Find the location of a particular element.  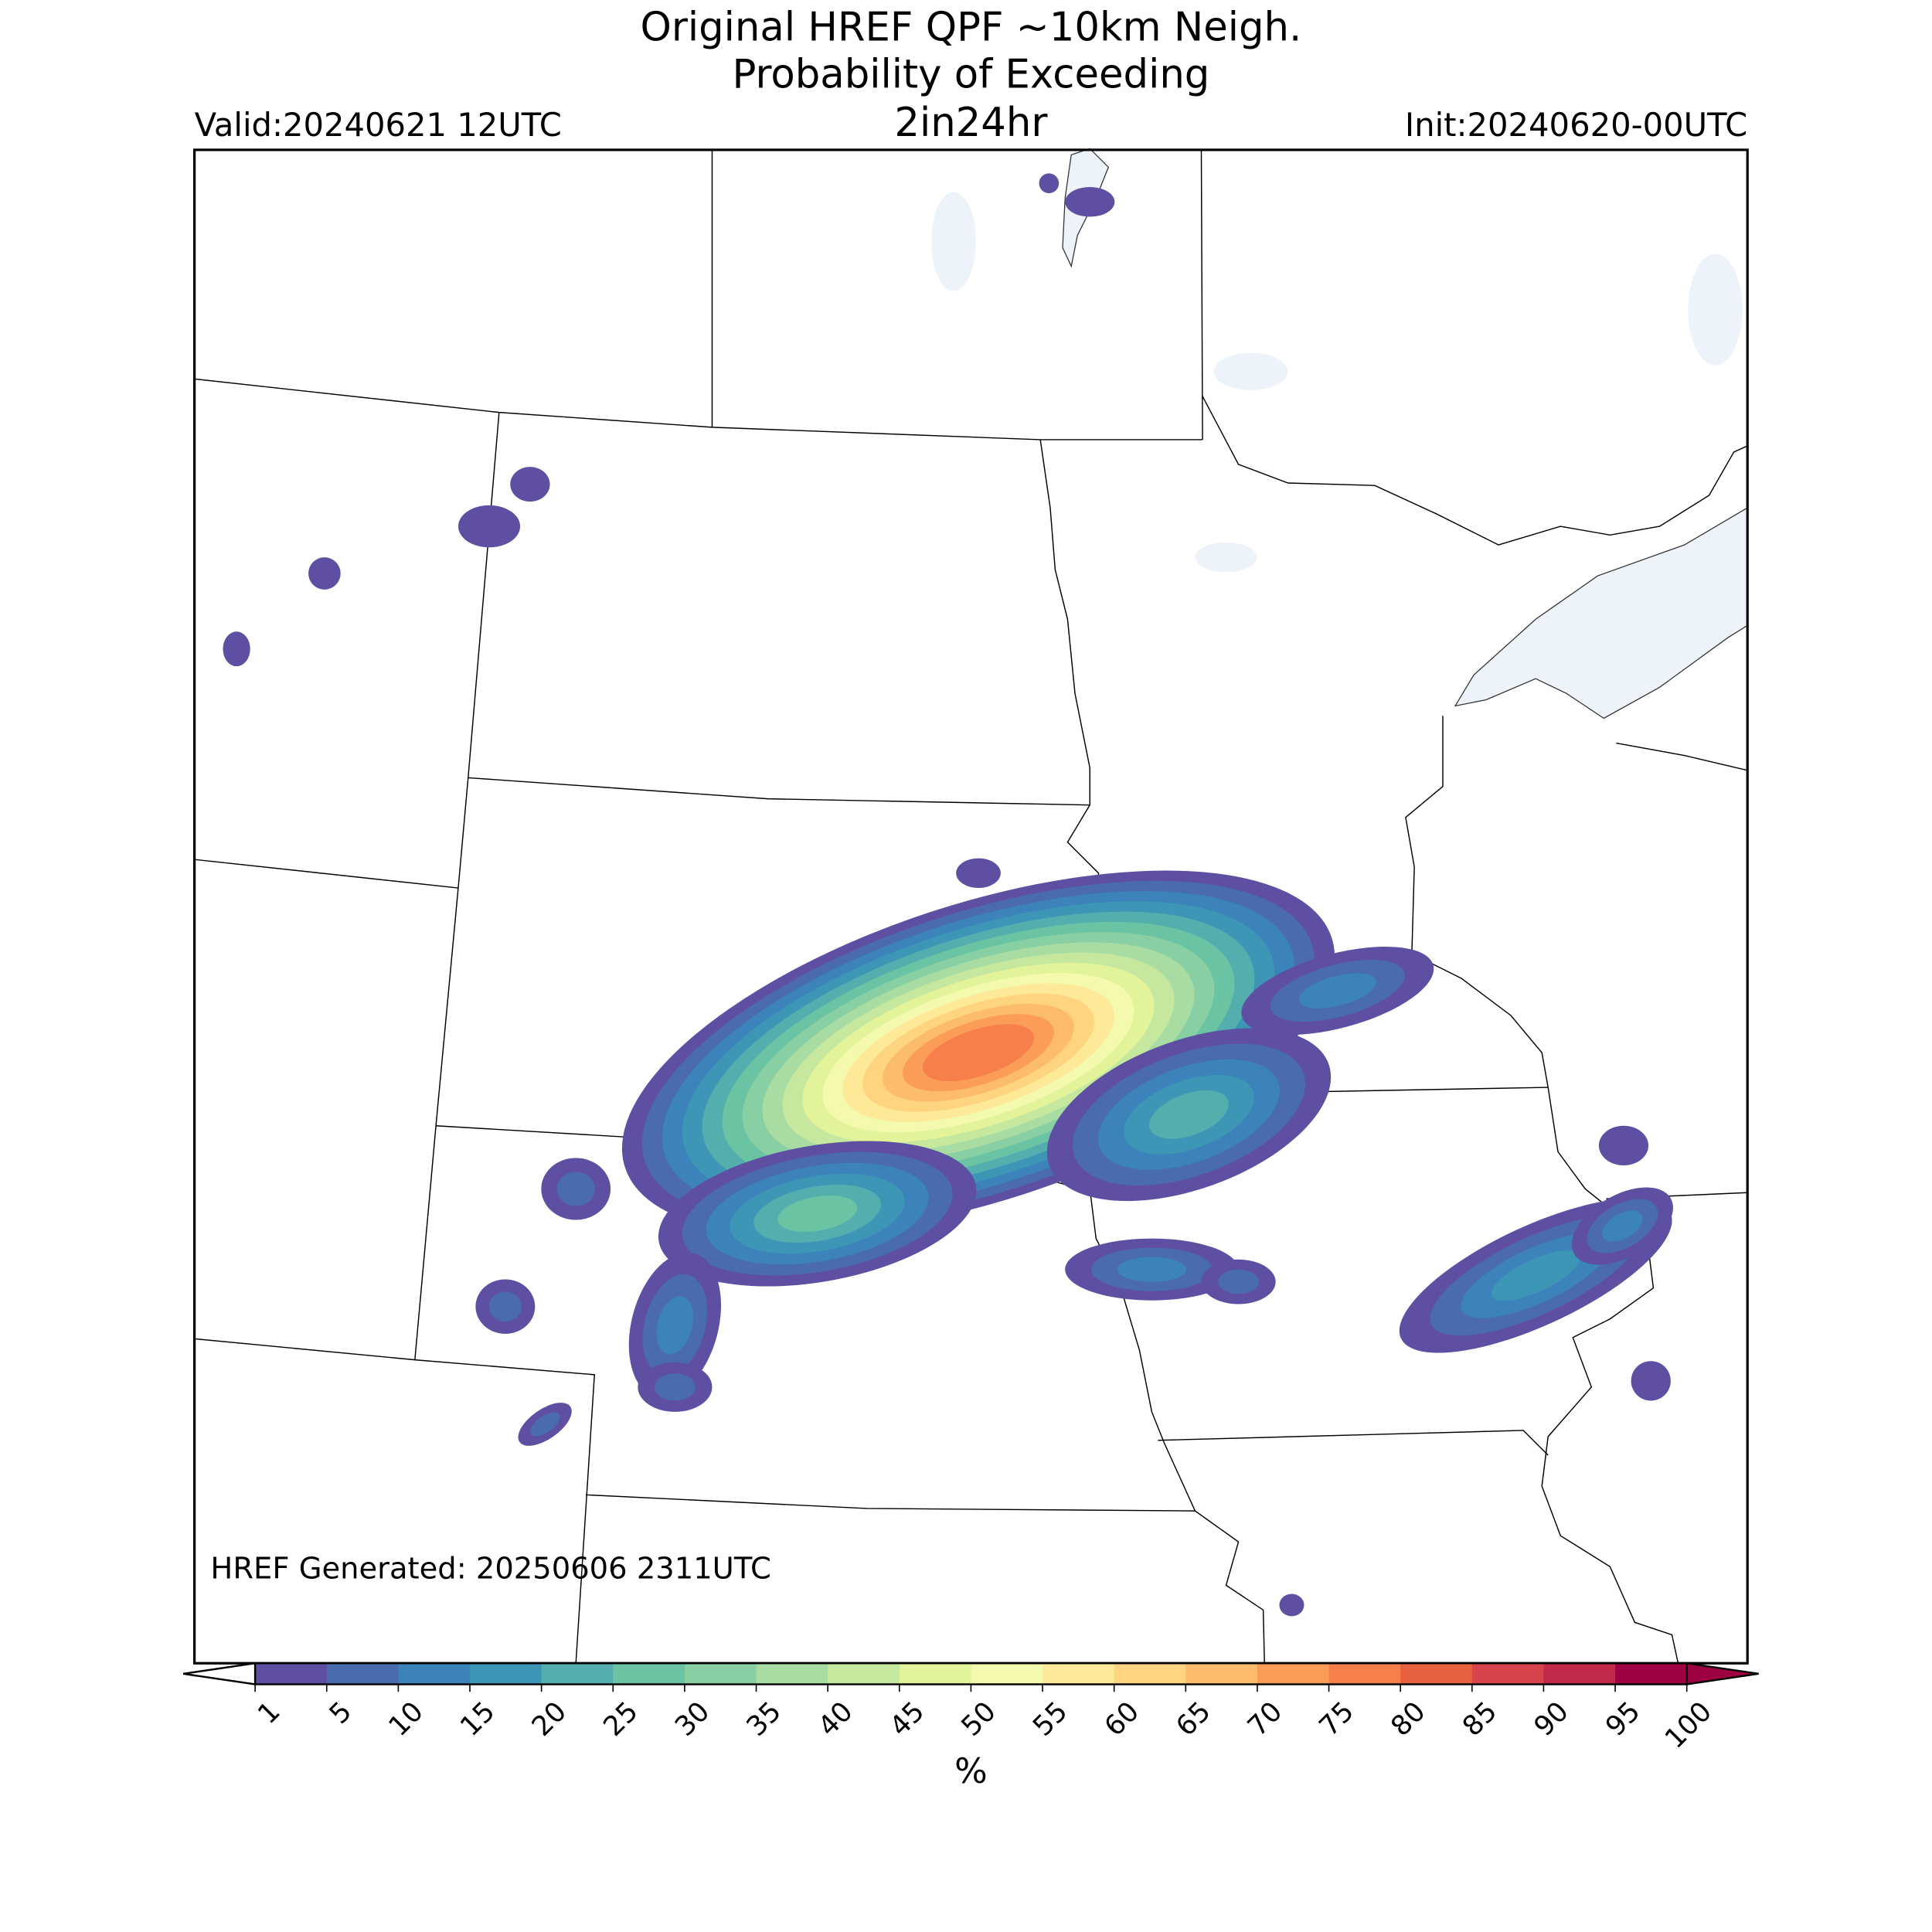

colorbar-tick-label: 95 is located at coordinates (1624, 1719).